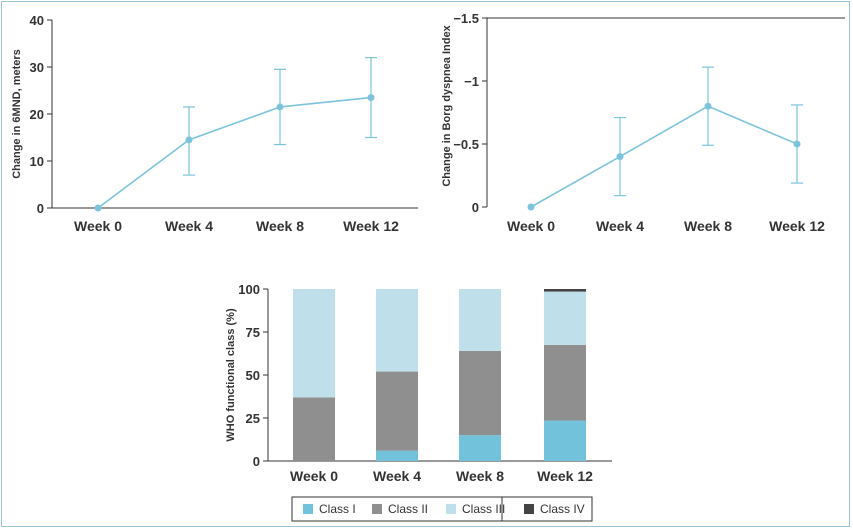 Image resolution: width=853 pixels, height=530 pixels. I want to click on legend-swatch-class-i, so click(308, 509).